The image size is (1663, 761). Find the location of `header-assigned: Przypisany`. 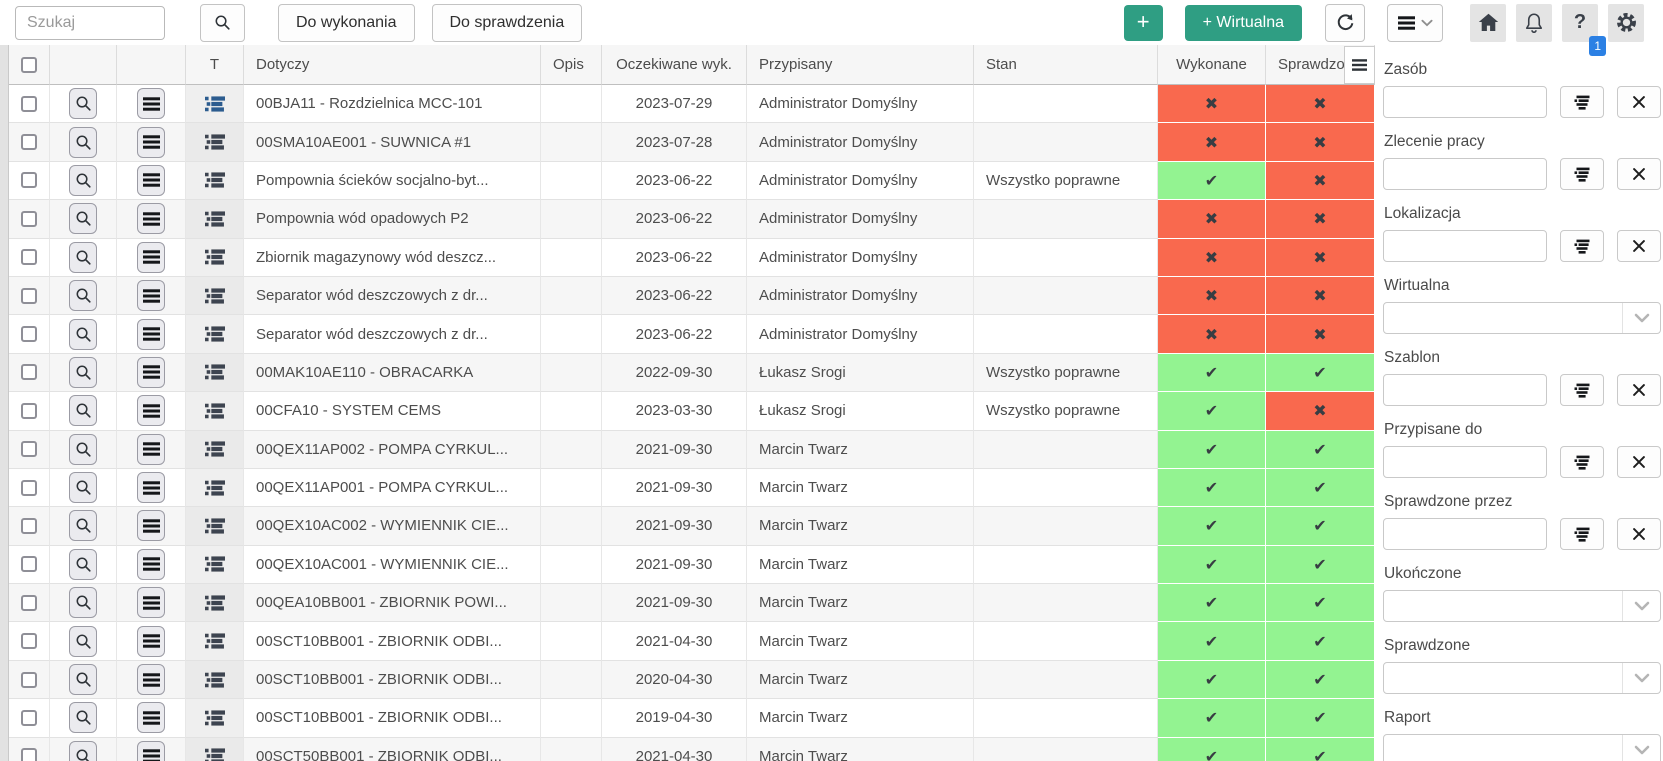

header-assigned: Przypisany is located at coordinates (860, 65).